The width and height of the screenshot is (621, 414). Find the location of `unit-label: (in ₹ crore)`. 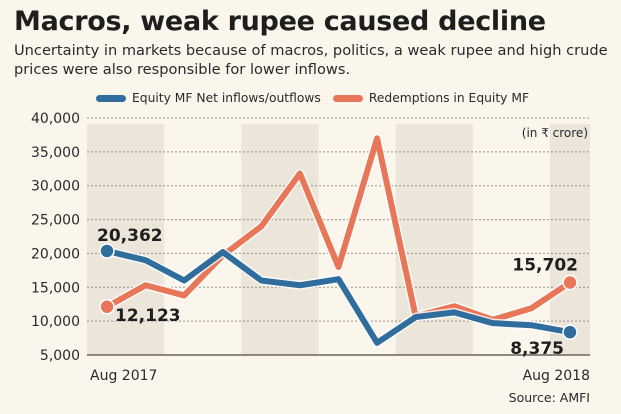

unit-label: (in ₹ crore) is located at coordinates (555, 133).